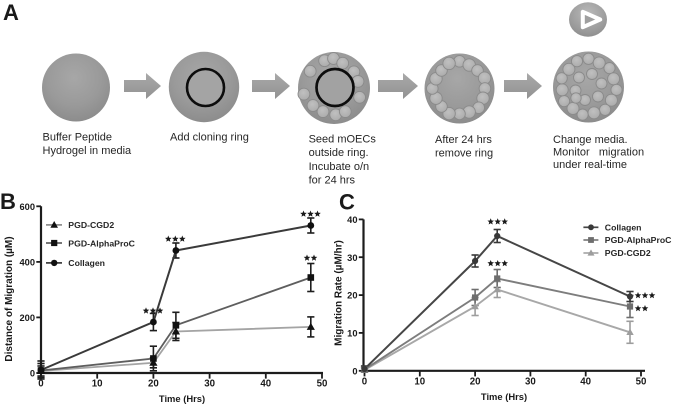 The width and height of the screenshot is (673, 408). What do you see at coordinates (598, 153) in the screenshot?
I see `svg-text: Monitor migration` at bounding box center [598, 153].